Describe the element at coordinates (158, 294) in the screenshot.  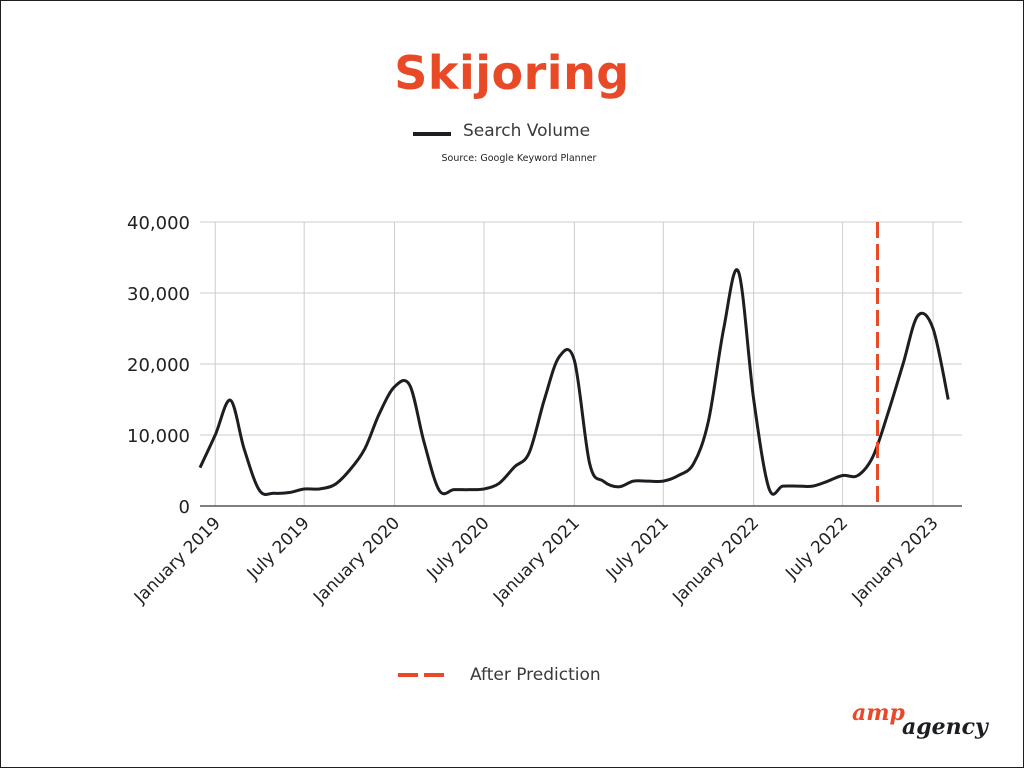
I see `y-tick-label: 30,000` at that location.